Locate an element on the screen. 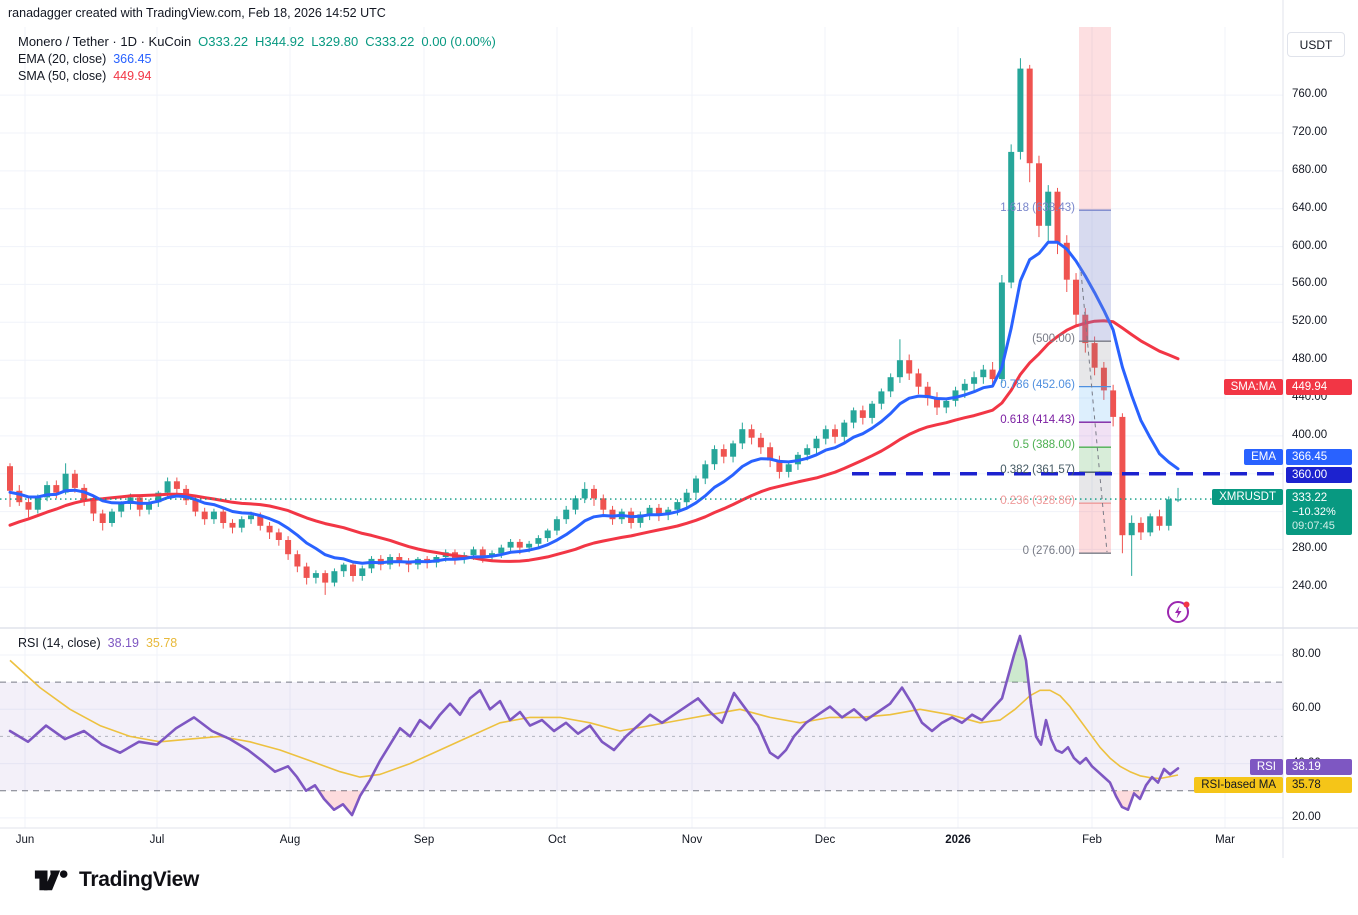 This screenshot has width=1358, height=915. time-axis-label: Dec is located at coordinates (825, 840).